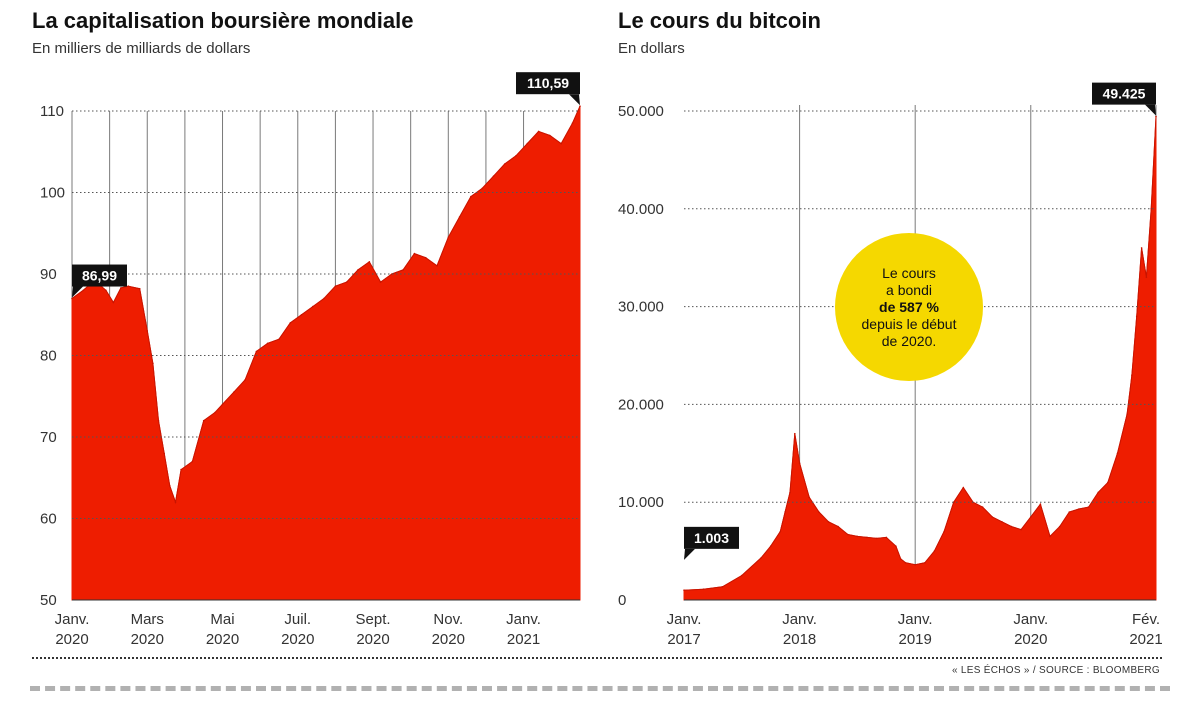 The width and height of the screenshot is (1200, 701). Describe the element at coordinates (909, 289) in the screenshot. I see `annotation-line: a bondi` at that location.